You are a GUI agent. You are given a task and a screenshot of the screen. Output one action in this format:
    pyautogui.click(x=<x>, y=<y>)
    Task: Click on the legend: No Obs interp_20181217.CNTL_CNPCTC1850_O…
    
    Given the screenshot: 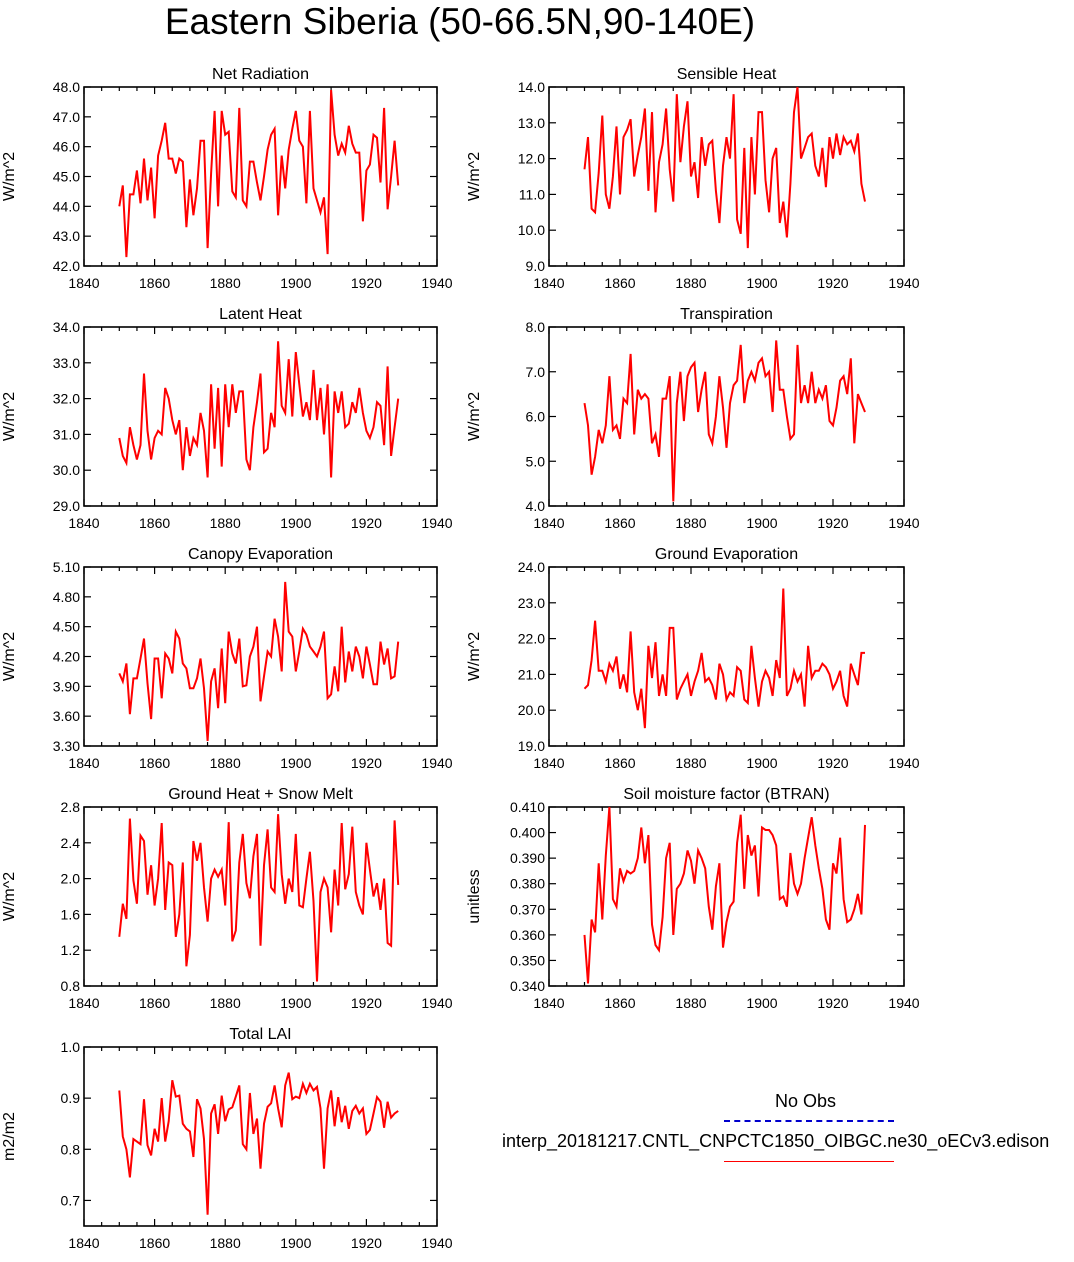 What is the action you would take?
    pyautogui.click(x=787, y=1138)
    